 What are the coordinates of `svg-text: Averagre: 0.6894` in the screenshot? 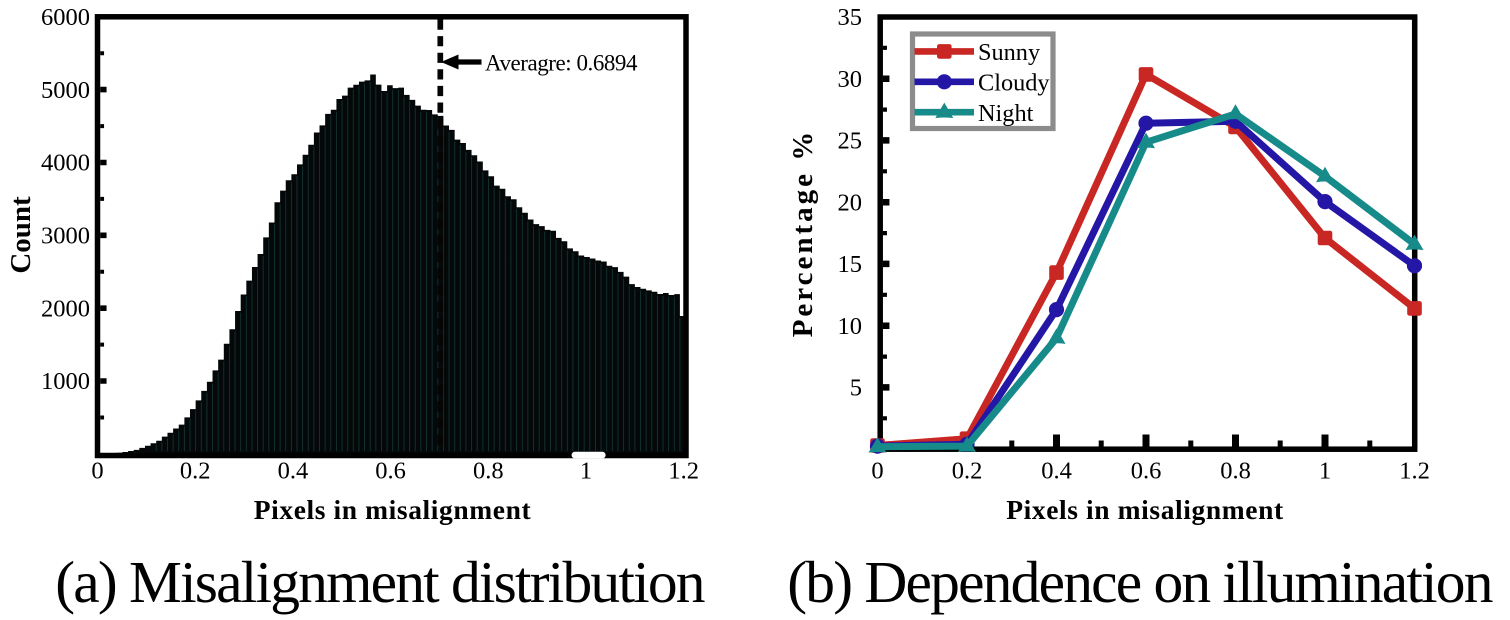 It's located at (561, 63).